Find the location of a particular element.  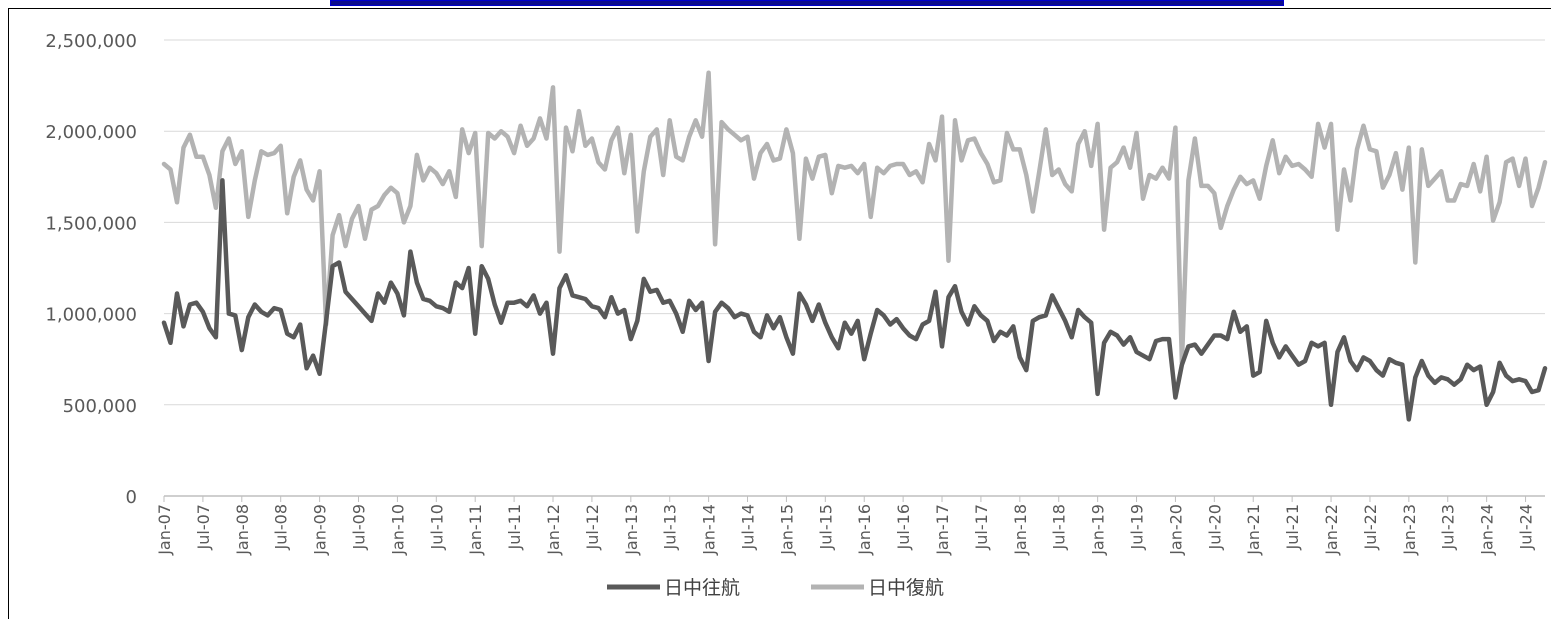

x-tick-label: Jul-07 is located at coordinates (203, 527).